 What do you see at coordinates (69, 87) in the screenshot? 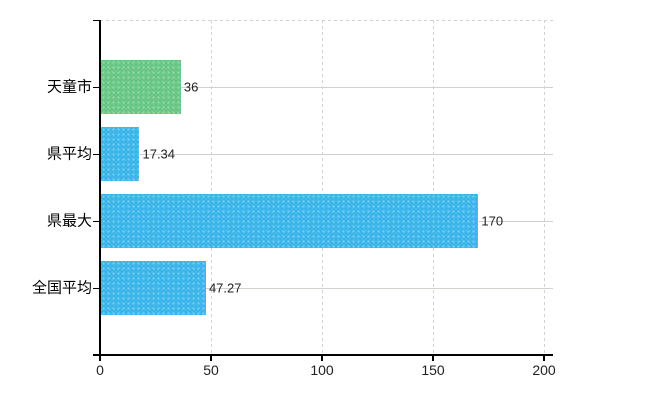
I see `category-label: 天童市` at bounding box center [69, 87].